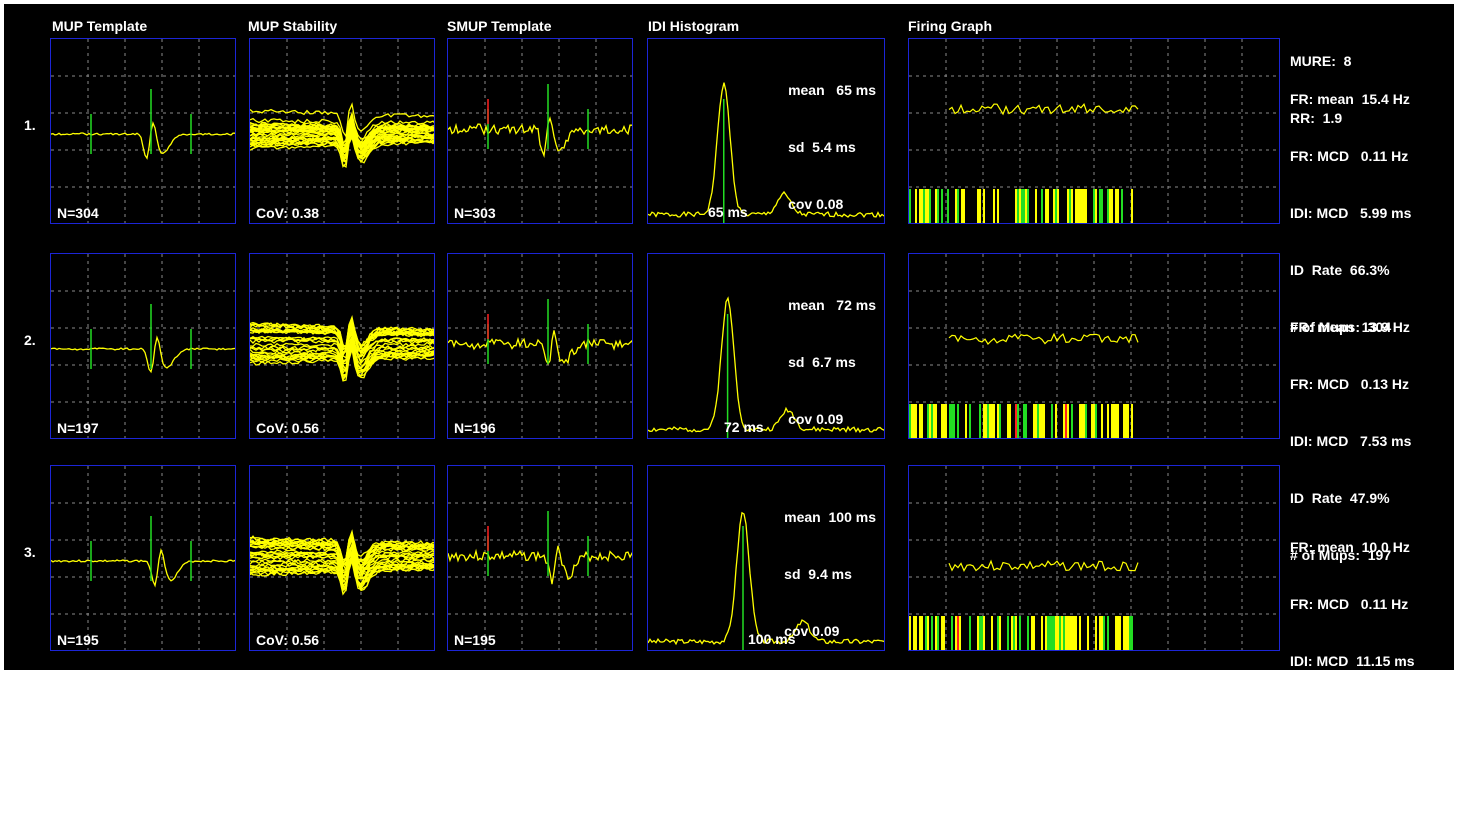 The height and width of the screenshot is (823, 1458). What do you see at coordinates (30, 552) in the screenshot?
I see `row-label: 3.` at bounding box center [30, 552].